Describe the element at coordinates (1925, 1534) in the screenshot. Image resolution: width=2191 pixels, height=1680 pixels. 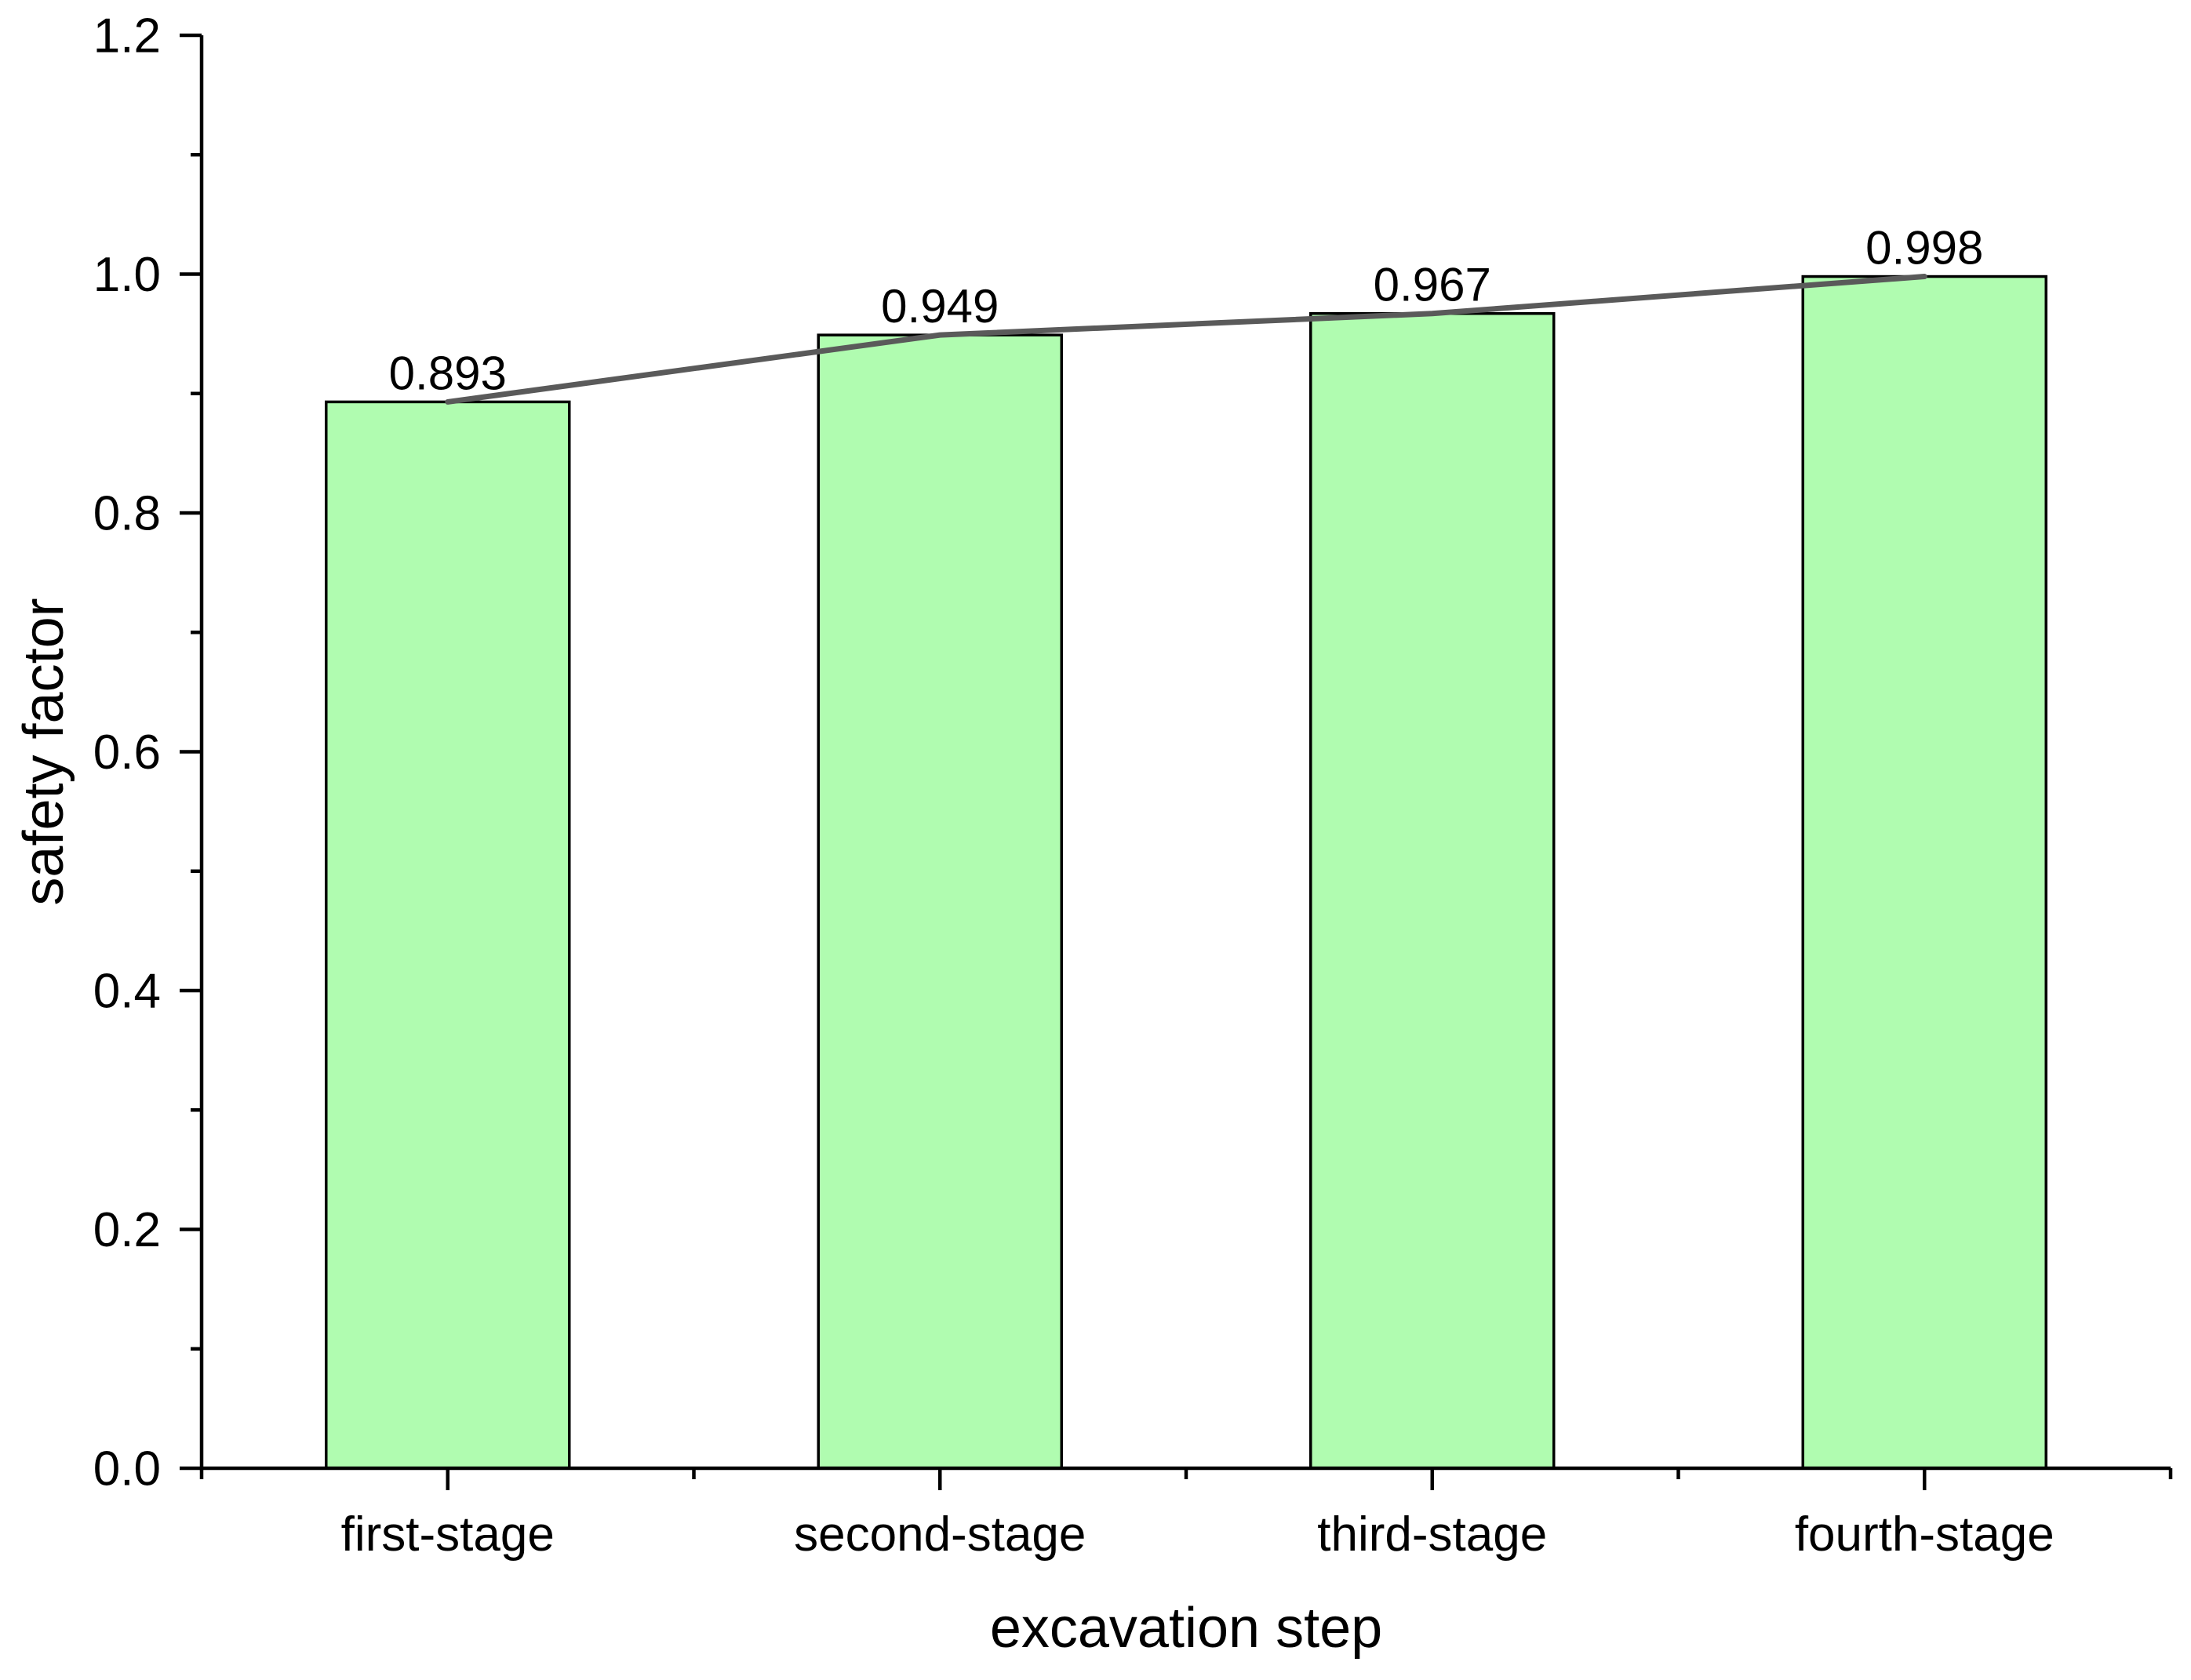
I see `x-category-label: fourth-stage` at that location.